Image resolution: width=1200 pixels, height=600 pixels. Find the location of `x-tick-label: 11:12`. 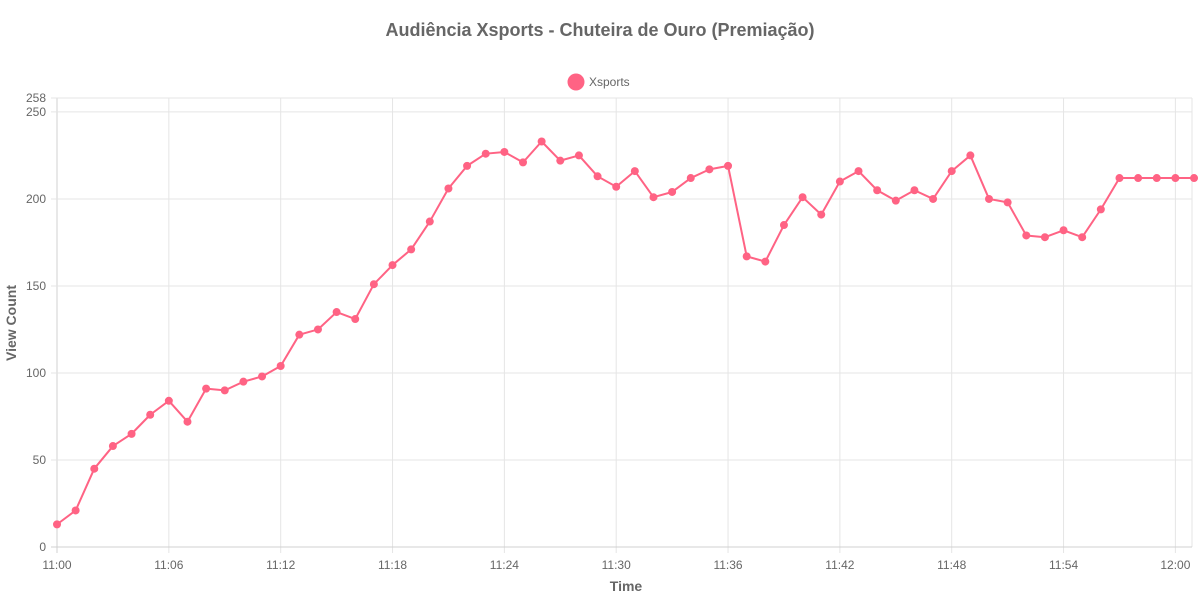

x-tick-label: 11:12 is located at coordinates (280, 565).